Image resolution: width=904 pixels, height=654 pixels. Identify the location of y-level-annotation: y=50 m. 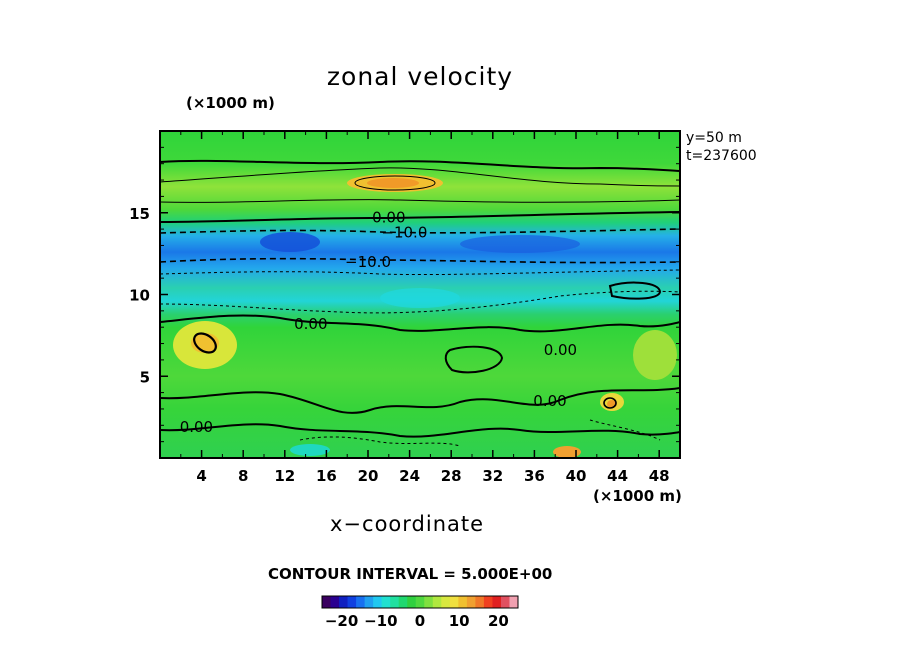
(714, 138).